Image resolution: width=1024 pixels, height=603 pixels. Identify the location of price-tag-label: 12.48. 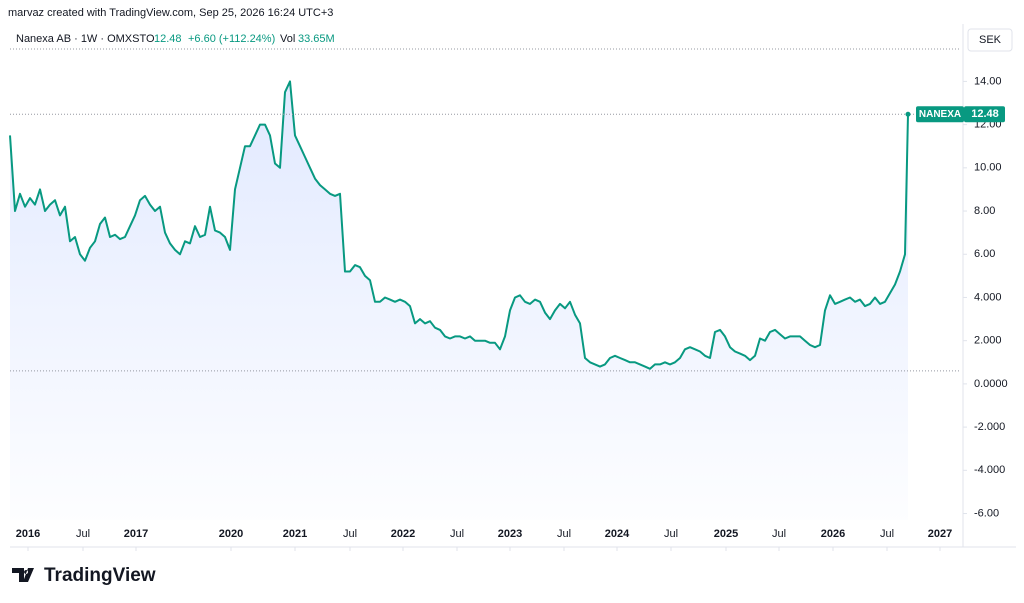
(985, 114).